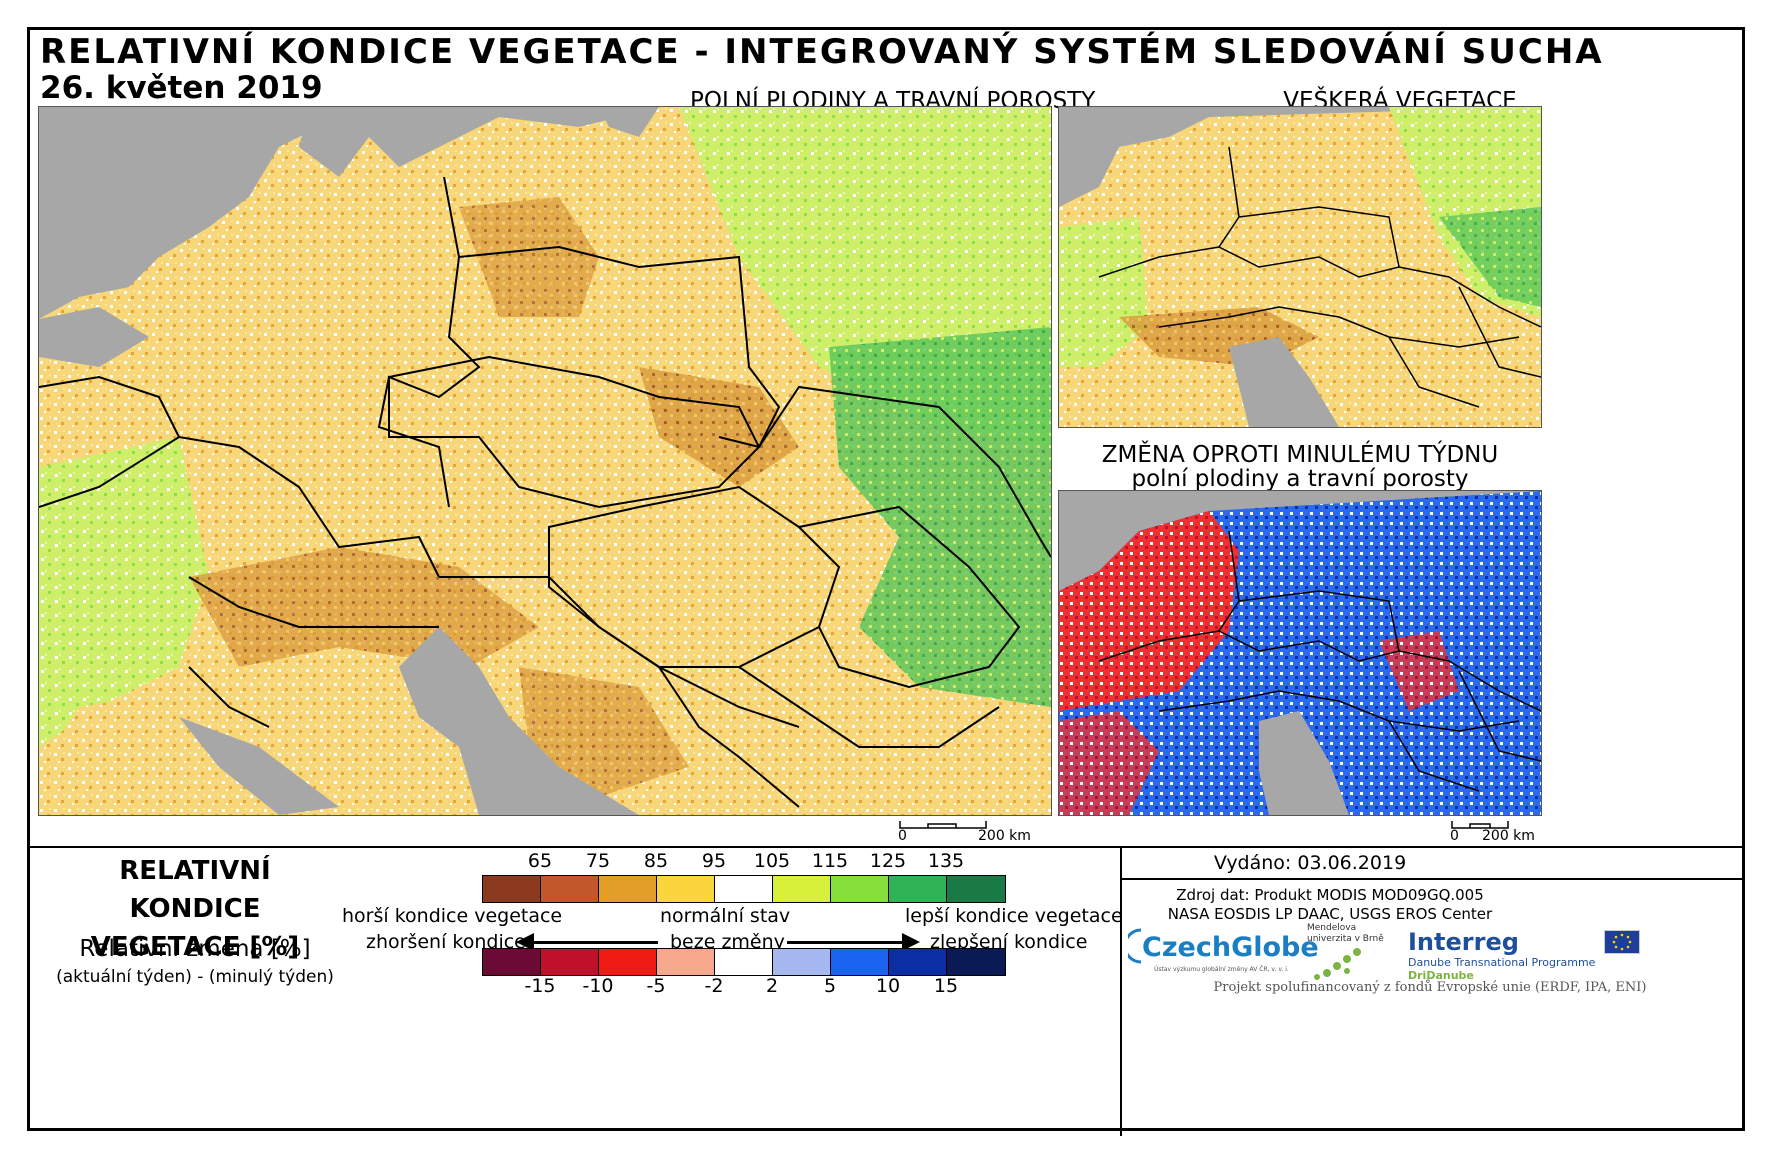  I want to click on change-tick-label: -15, so click(540, 986).